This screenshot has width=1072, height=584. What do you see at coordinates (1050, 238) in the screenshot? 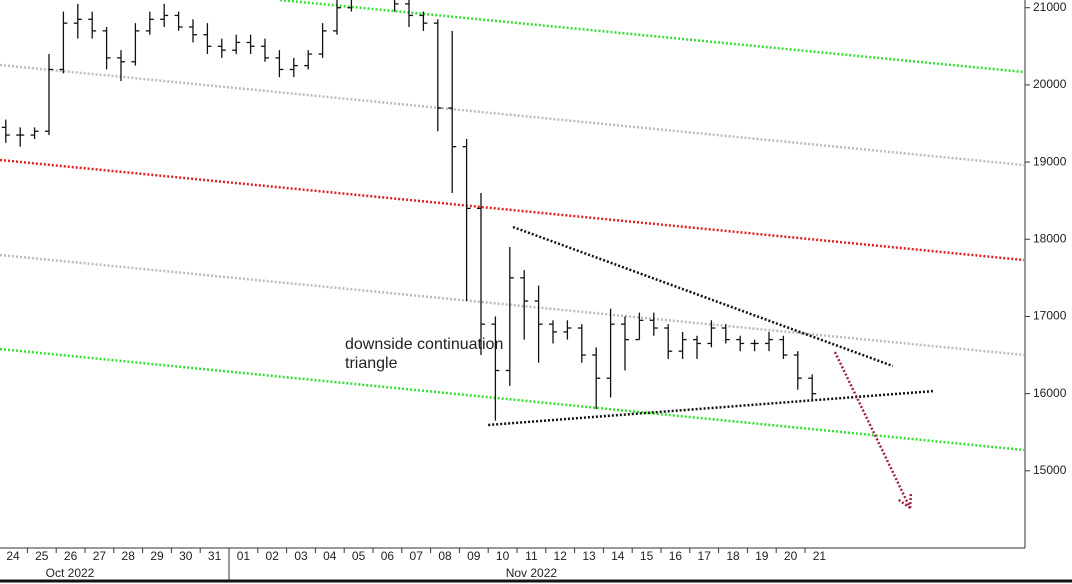
I see `y-tick-label: 18000` at bounding box center [1050, 238].